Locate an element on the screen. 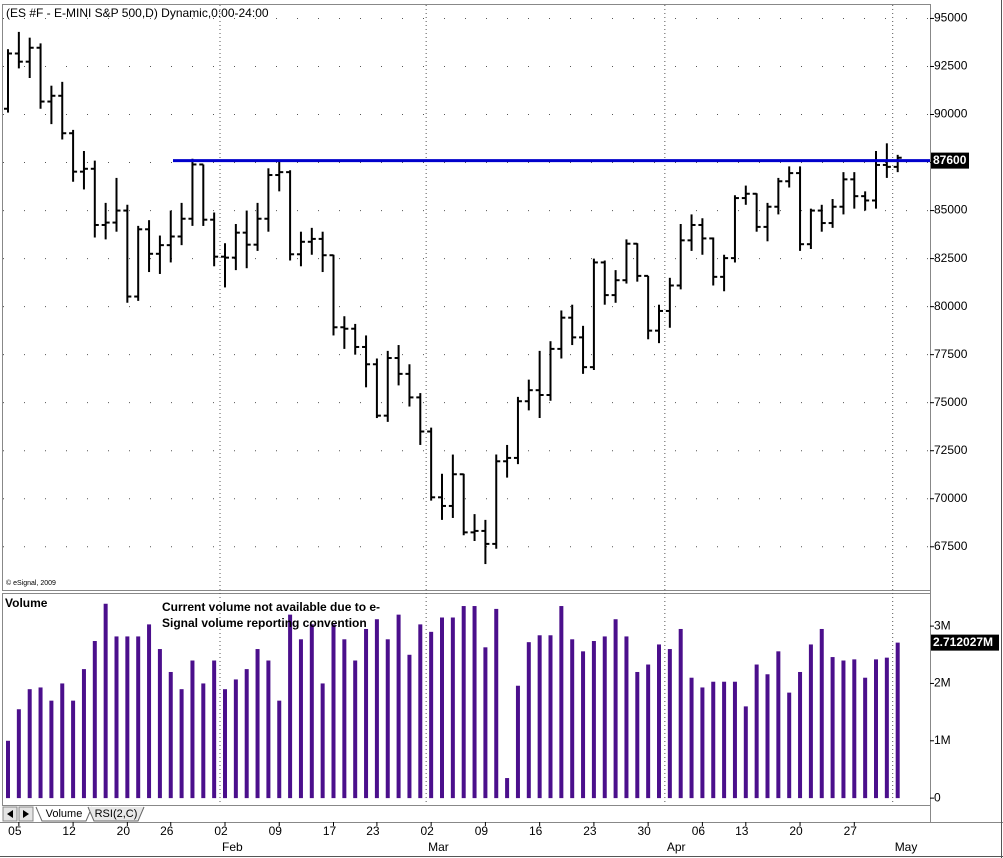 Image resolution: width=1003 pixels, height=858 pixels. y-tick-label: 1M is located at coordinates (942, 740).